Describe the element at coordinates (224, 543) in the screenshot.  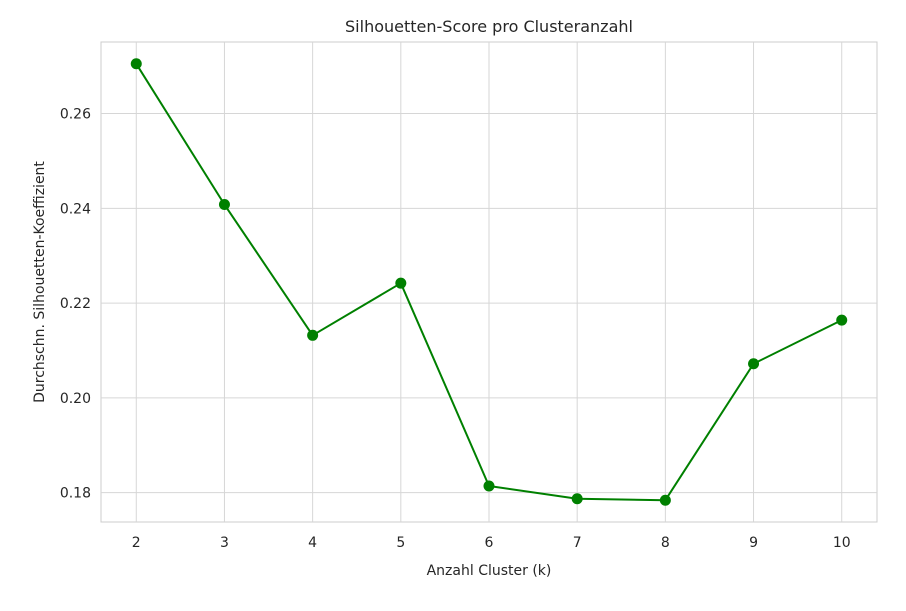
I see `x-tick-label: 3` at that location.